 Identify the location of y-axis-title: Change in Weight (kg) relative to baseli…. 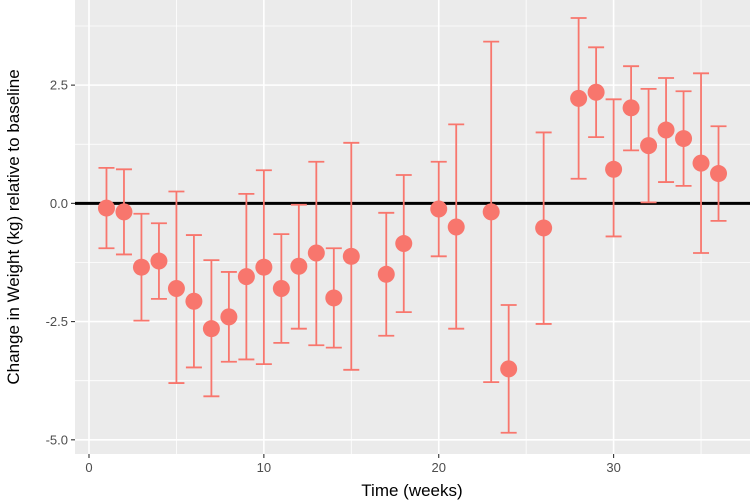
(13, 226).